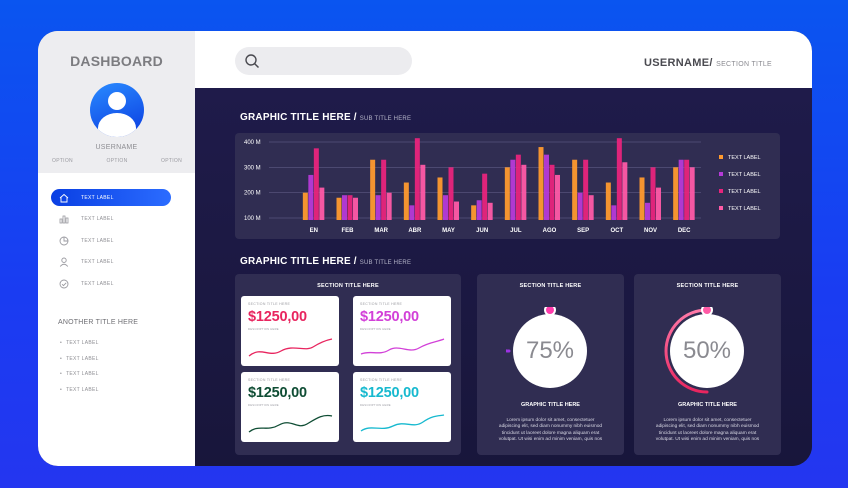 The image size is (848, 488). What do you see at coordinates (482, 231) in the screenshot?
I see `x-tick-label: JUN` at bounding box center [482, 231].